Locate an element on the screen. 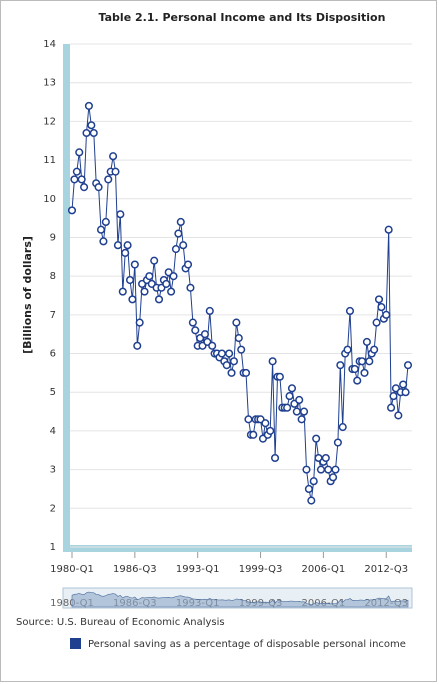  y-tick-label: 13 is located at coordinates (49, 83).